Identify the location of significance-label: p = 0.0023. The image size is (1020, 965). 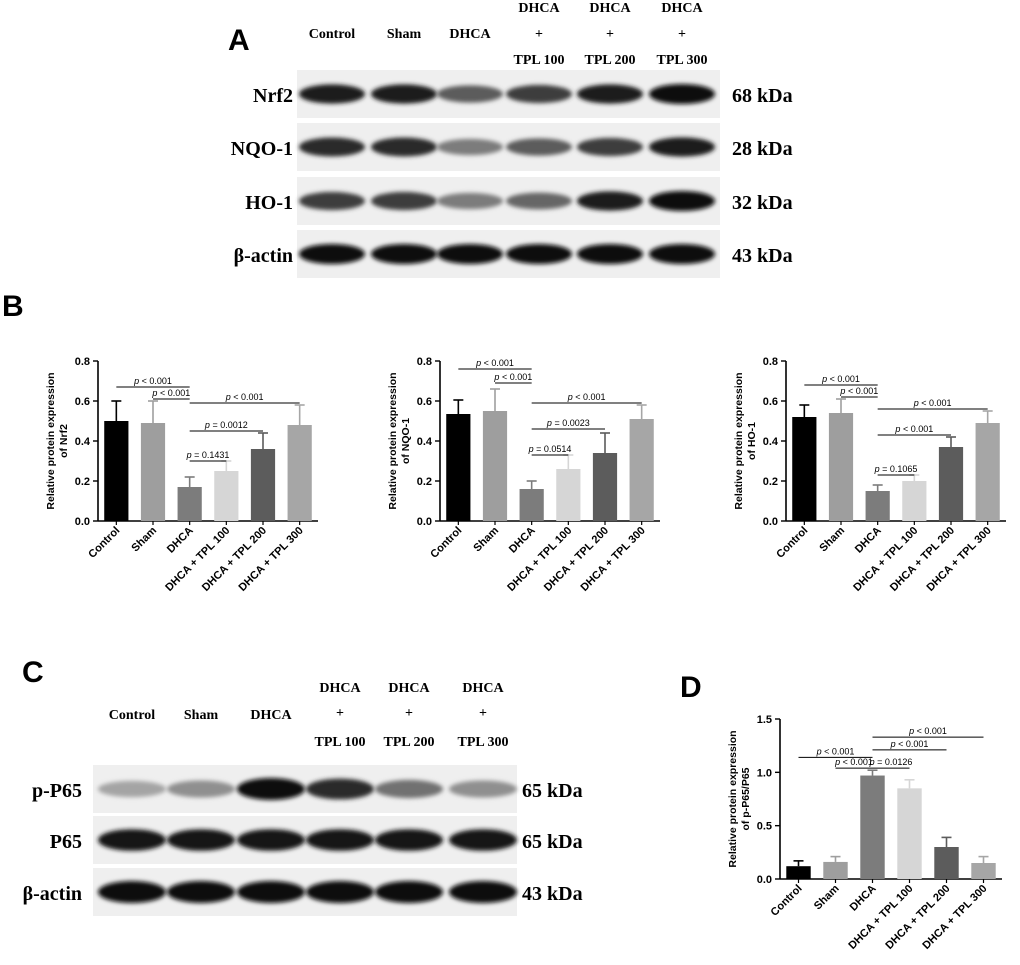
(568, 423).